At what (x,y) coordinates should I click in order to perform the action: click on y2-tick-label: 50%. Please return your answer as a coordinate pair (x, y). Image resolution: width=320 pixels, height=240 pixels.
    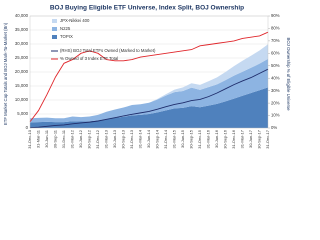
    Looking at the image, I should click on (275, 65).